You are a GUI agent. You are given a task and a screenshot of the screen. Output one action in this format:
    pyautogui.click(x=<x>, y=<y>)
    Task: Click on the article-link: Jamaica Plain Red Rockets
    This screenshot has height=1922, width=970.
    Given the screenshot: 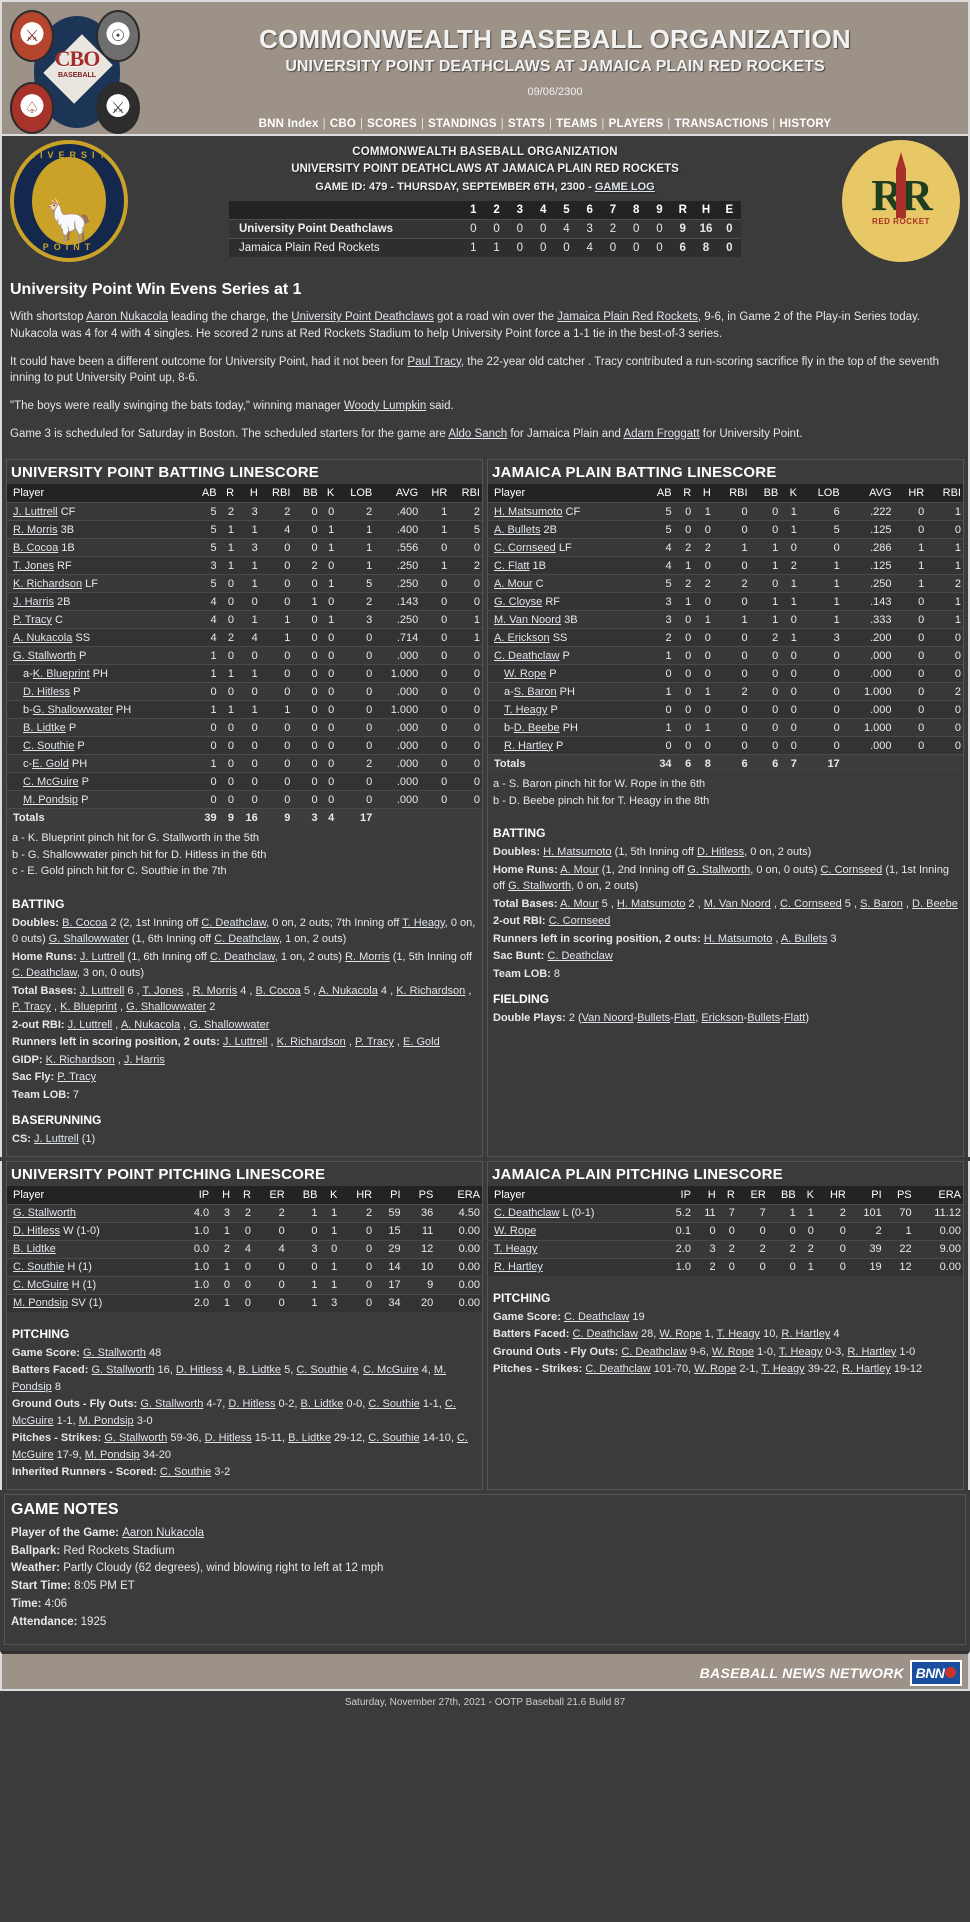 What is the action you would take?
    pyautogui.click(x=627, y=317)
    